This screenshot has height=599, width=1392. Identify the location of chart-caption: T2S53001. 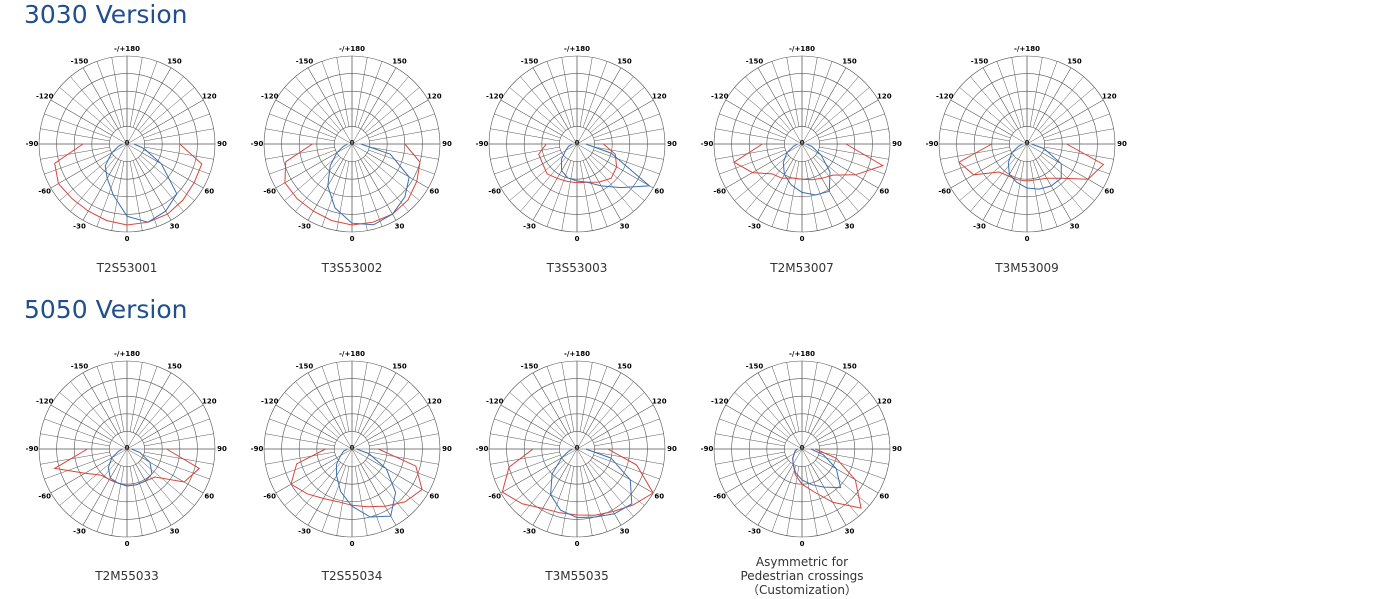
(127, 268).